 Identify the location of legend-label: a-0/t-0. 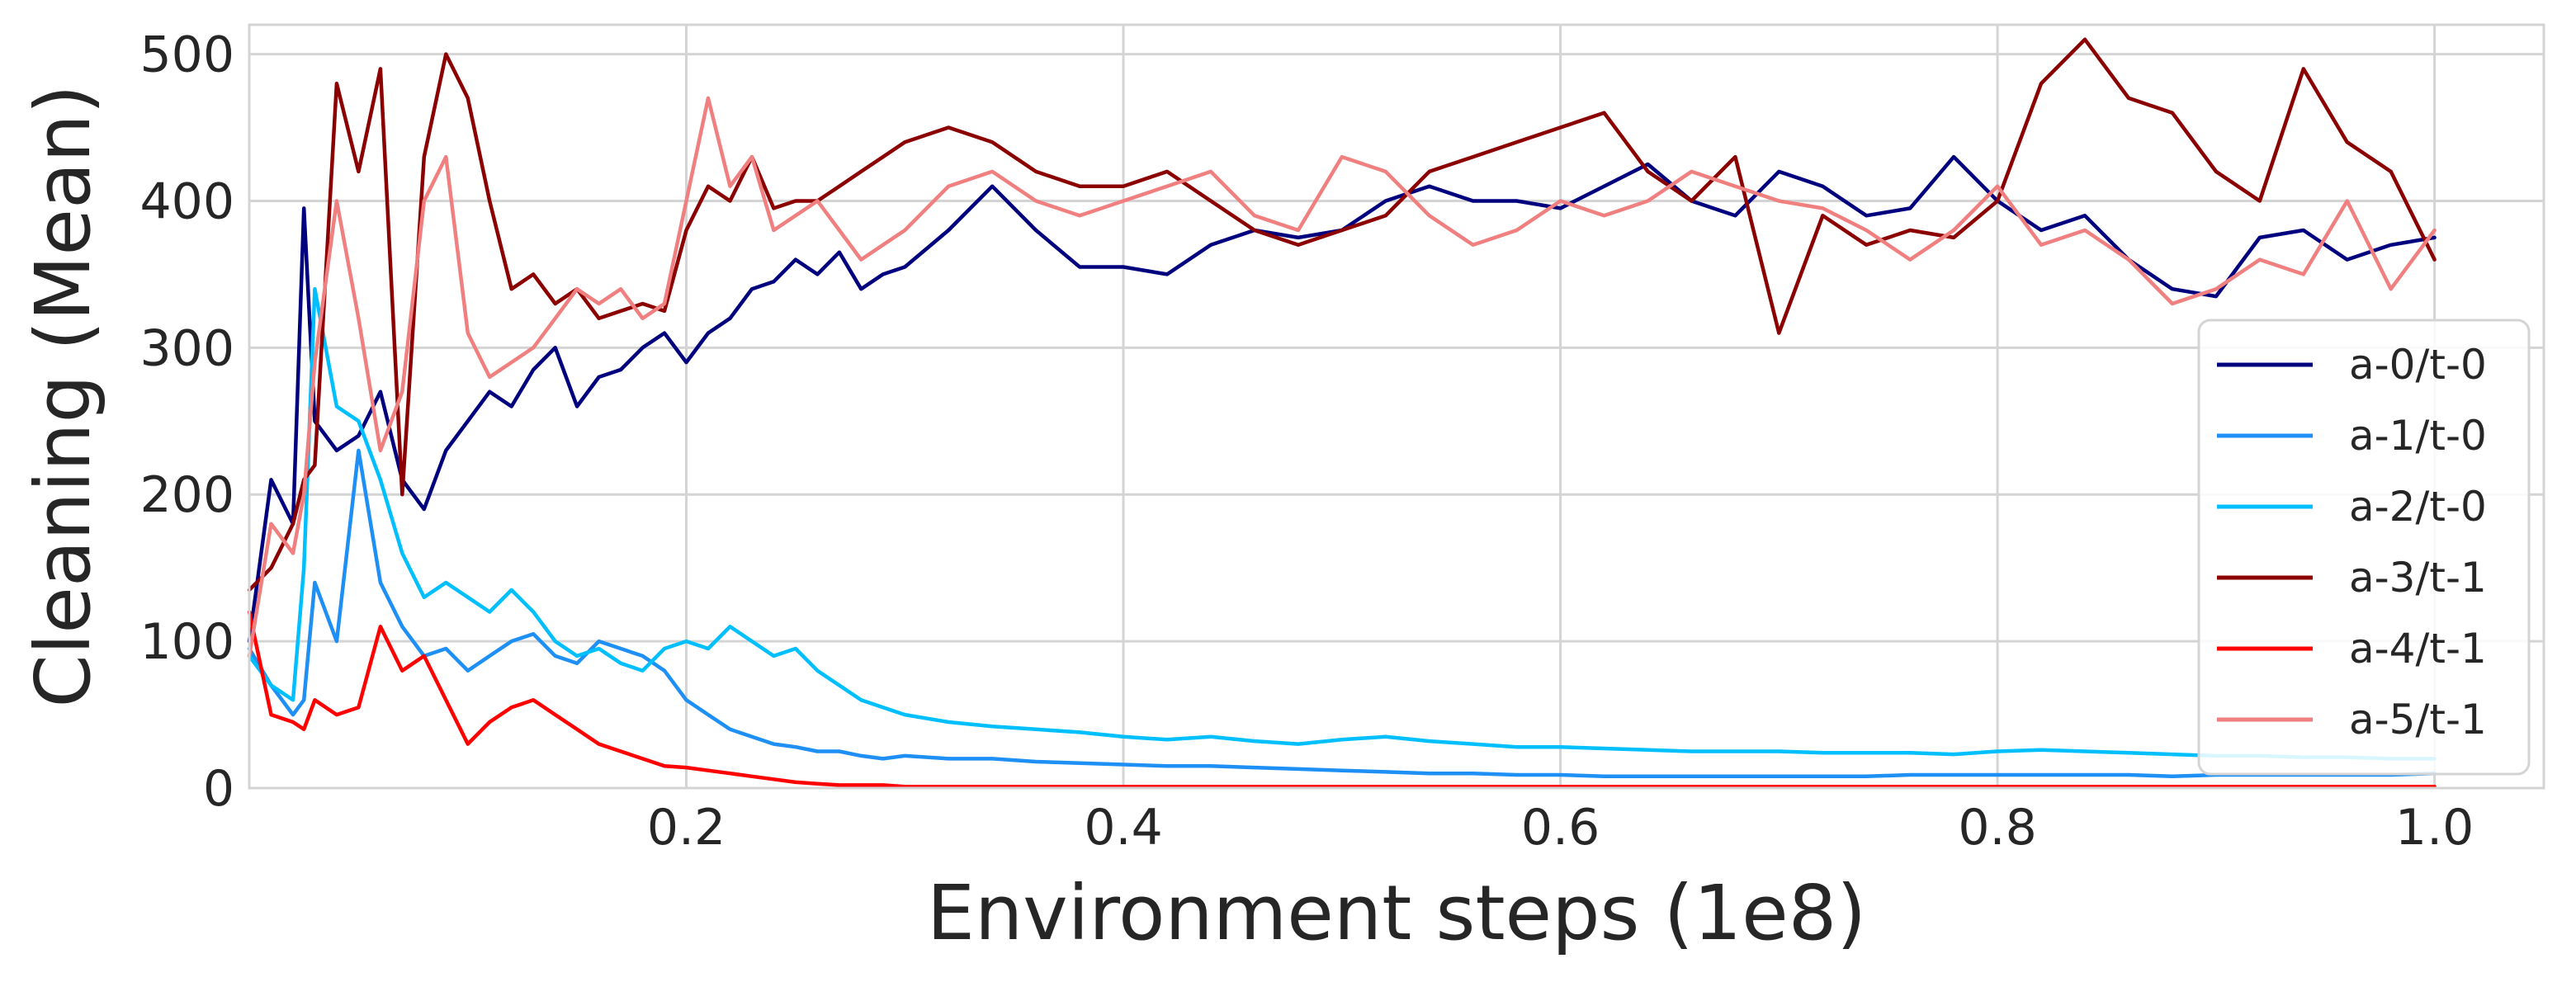
(2418, 365).